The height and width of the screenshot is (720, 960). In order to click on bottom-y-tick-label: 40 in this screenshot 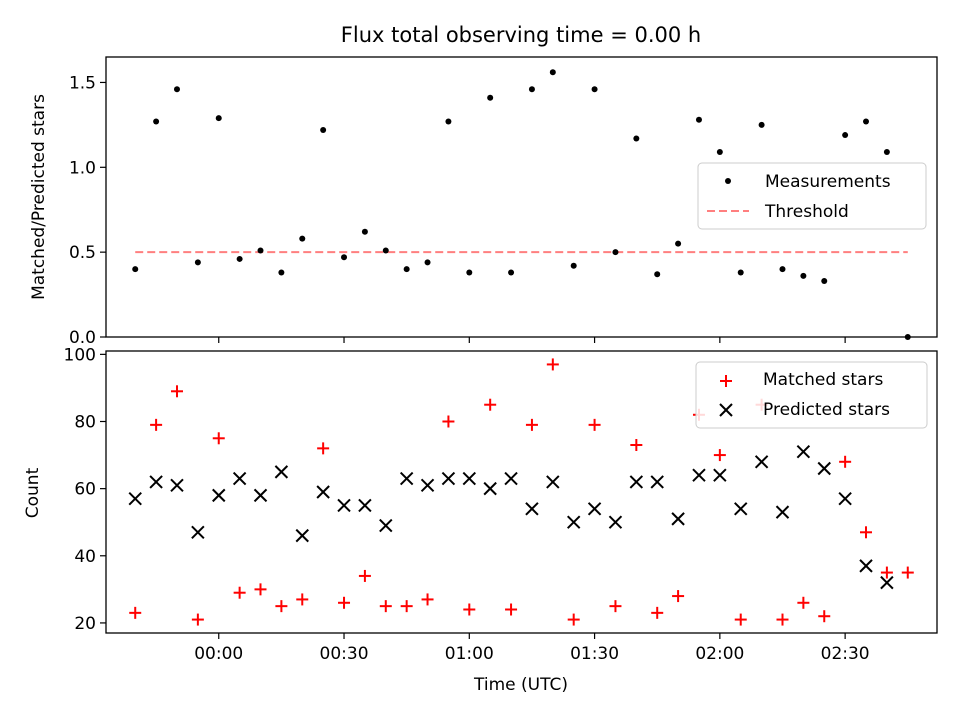, I will do `click(85, 557)`.